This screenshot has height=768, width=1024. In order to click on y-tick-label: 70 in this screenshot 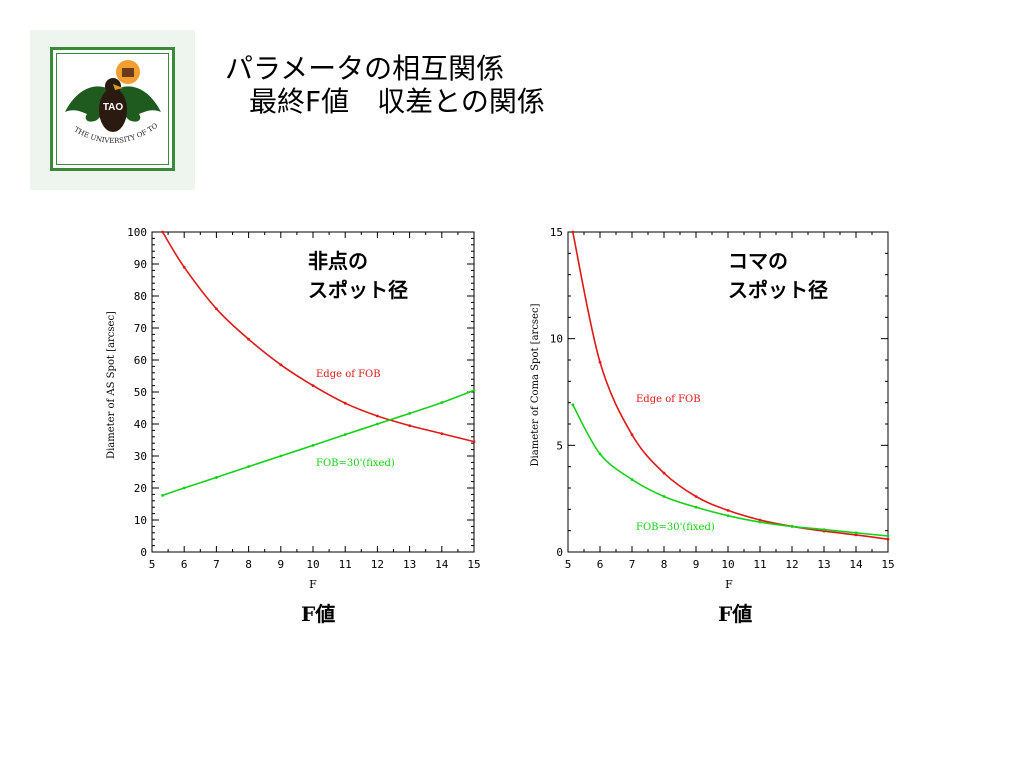, I will do `click(140, 328)`.